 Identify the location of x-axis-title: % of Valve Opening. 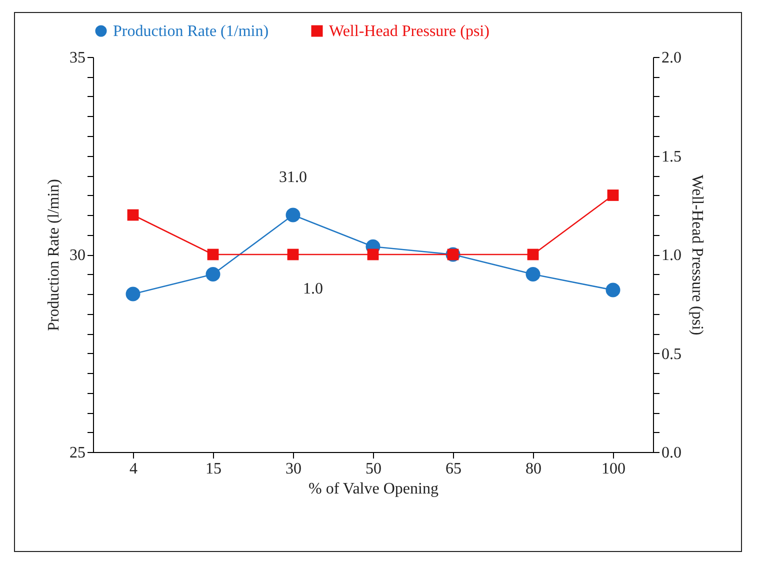
(373, 489).